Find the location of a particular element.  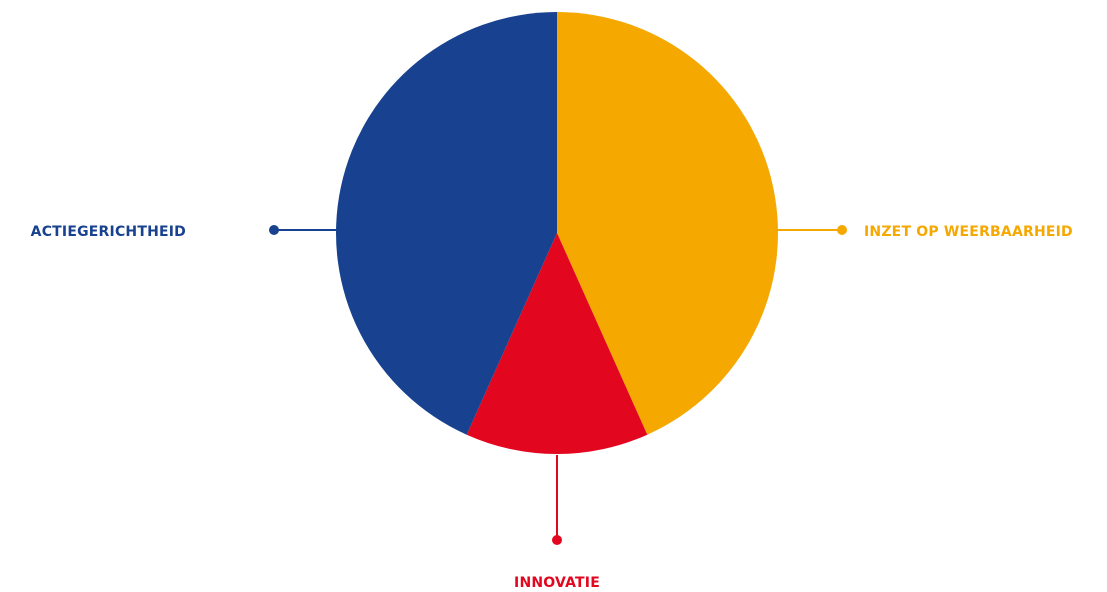

pie-slice-innovatie is located at coordinates (557, 343).